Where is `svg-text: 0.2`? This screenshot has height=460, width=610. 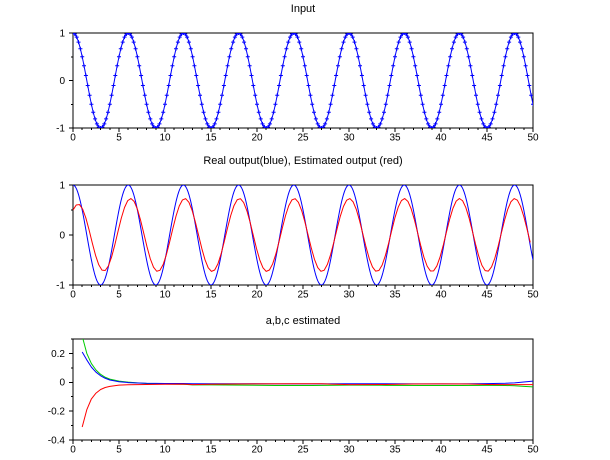 svg-text: 0.2 is located at coordinates (58, 354).